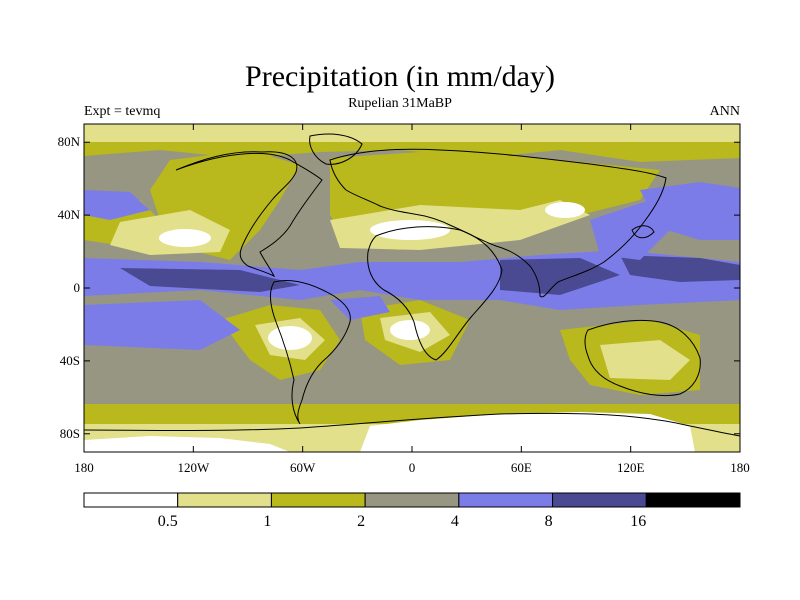  I want to click on w-pacific-very-wet, so click(680, 268).